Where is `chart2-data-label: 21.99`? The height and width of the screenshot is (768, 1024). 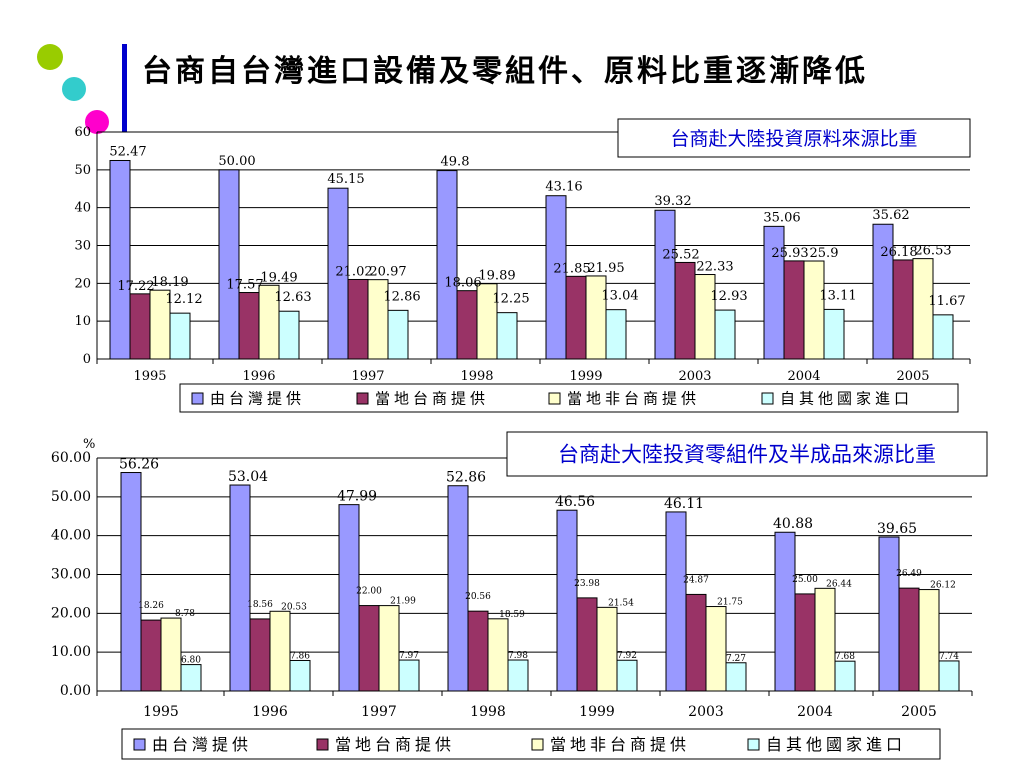
chart2-data-label: 21.99 is located at coordinates (403, 602).